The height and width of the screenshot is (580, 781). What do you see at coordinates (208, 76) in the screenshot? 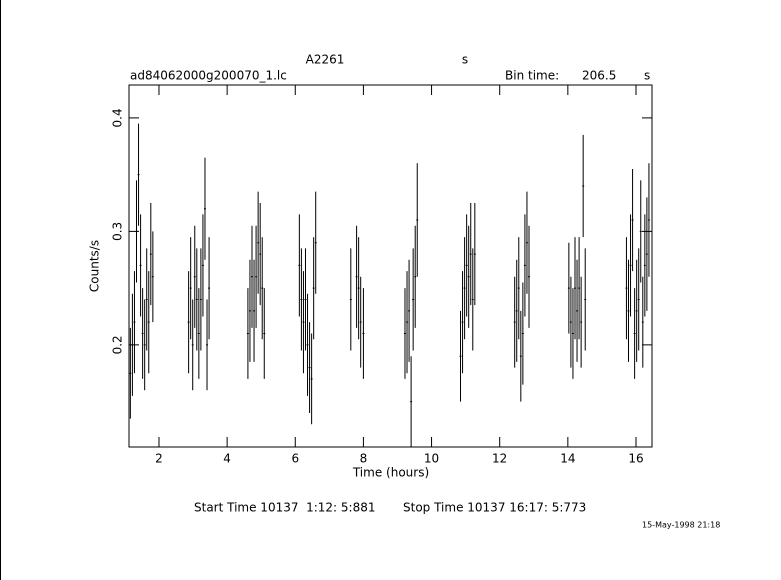
I see `file-name: ad84062000g200070_1.lc` at bounding box center [208, 76].